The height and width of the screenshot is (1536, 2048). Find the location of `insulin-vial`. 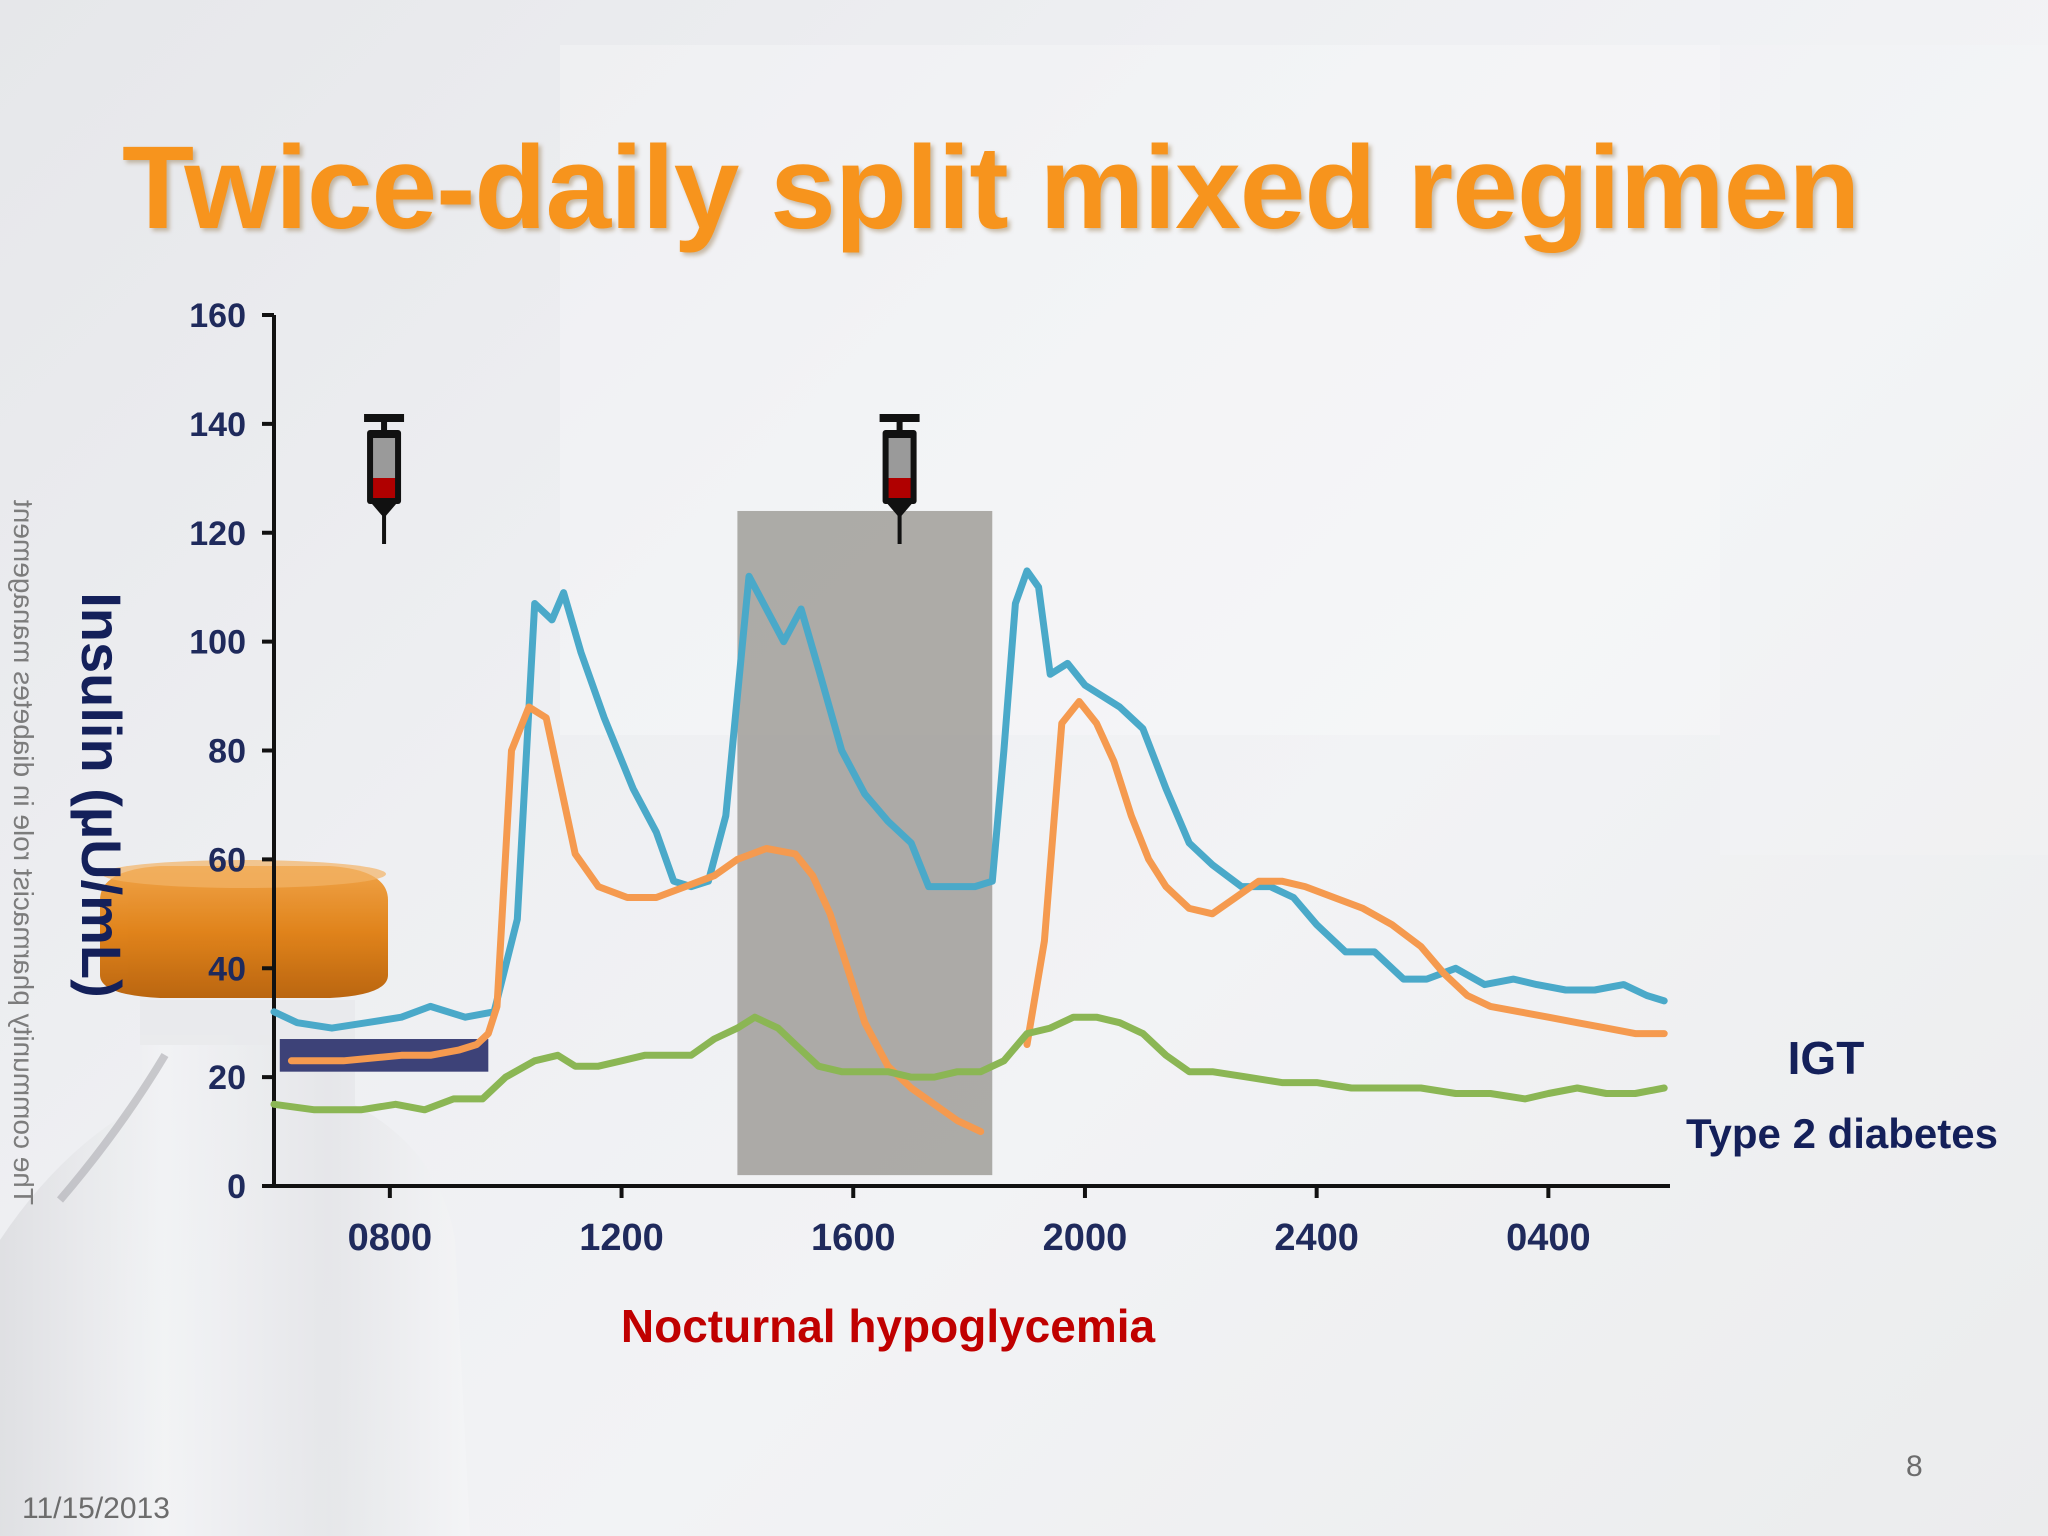

insulin-vial is located at coordinates (235, 1198).